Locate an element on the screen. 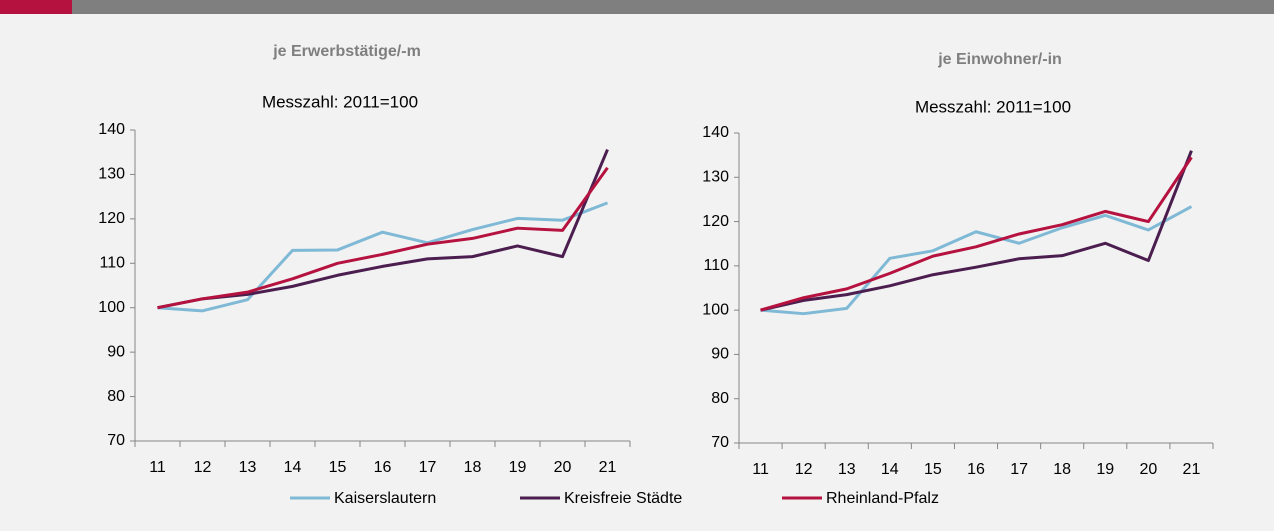 Image resolution: width=1274 pixels, height=531 pixels. top-accent is located at coordinates (36, 7).